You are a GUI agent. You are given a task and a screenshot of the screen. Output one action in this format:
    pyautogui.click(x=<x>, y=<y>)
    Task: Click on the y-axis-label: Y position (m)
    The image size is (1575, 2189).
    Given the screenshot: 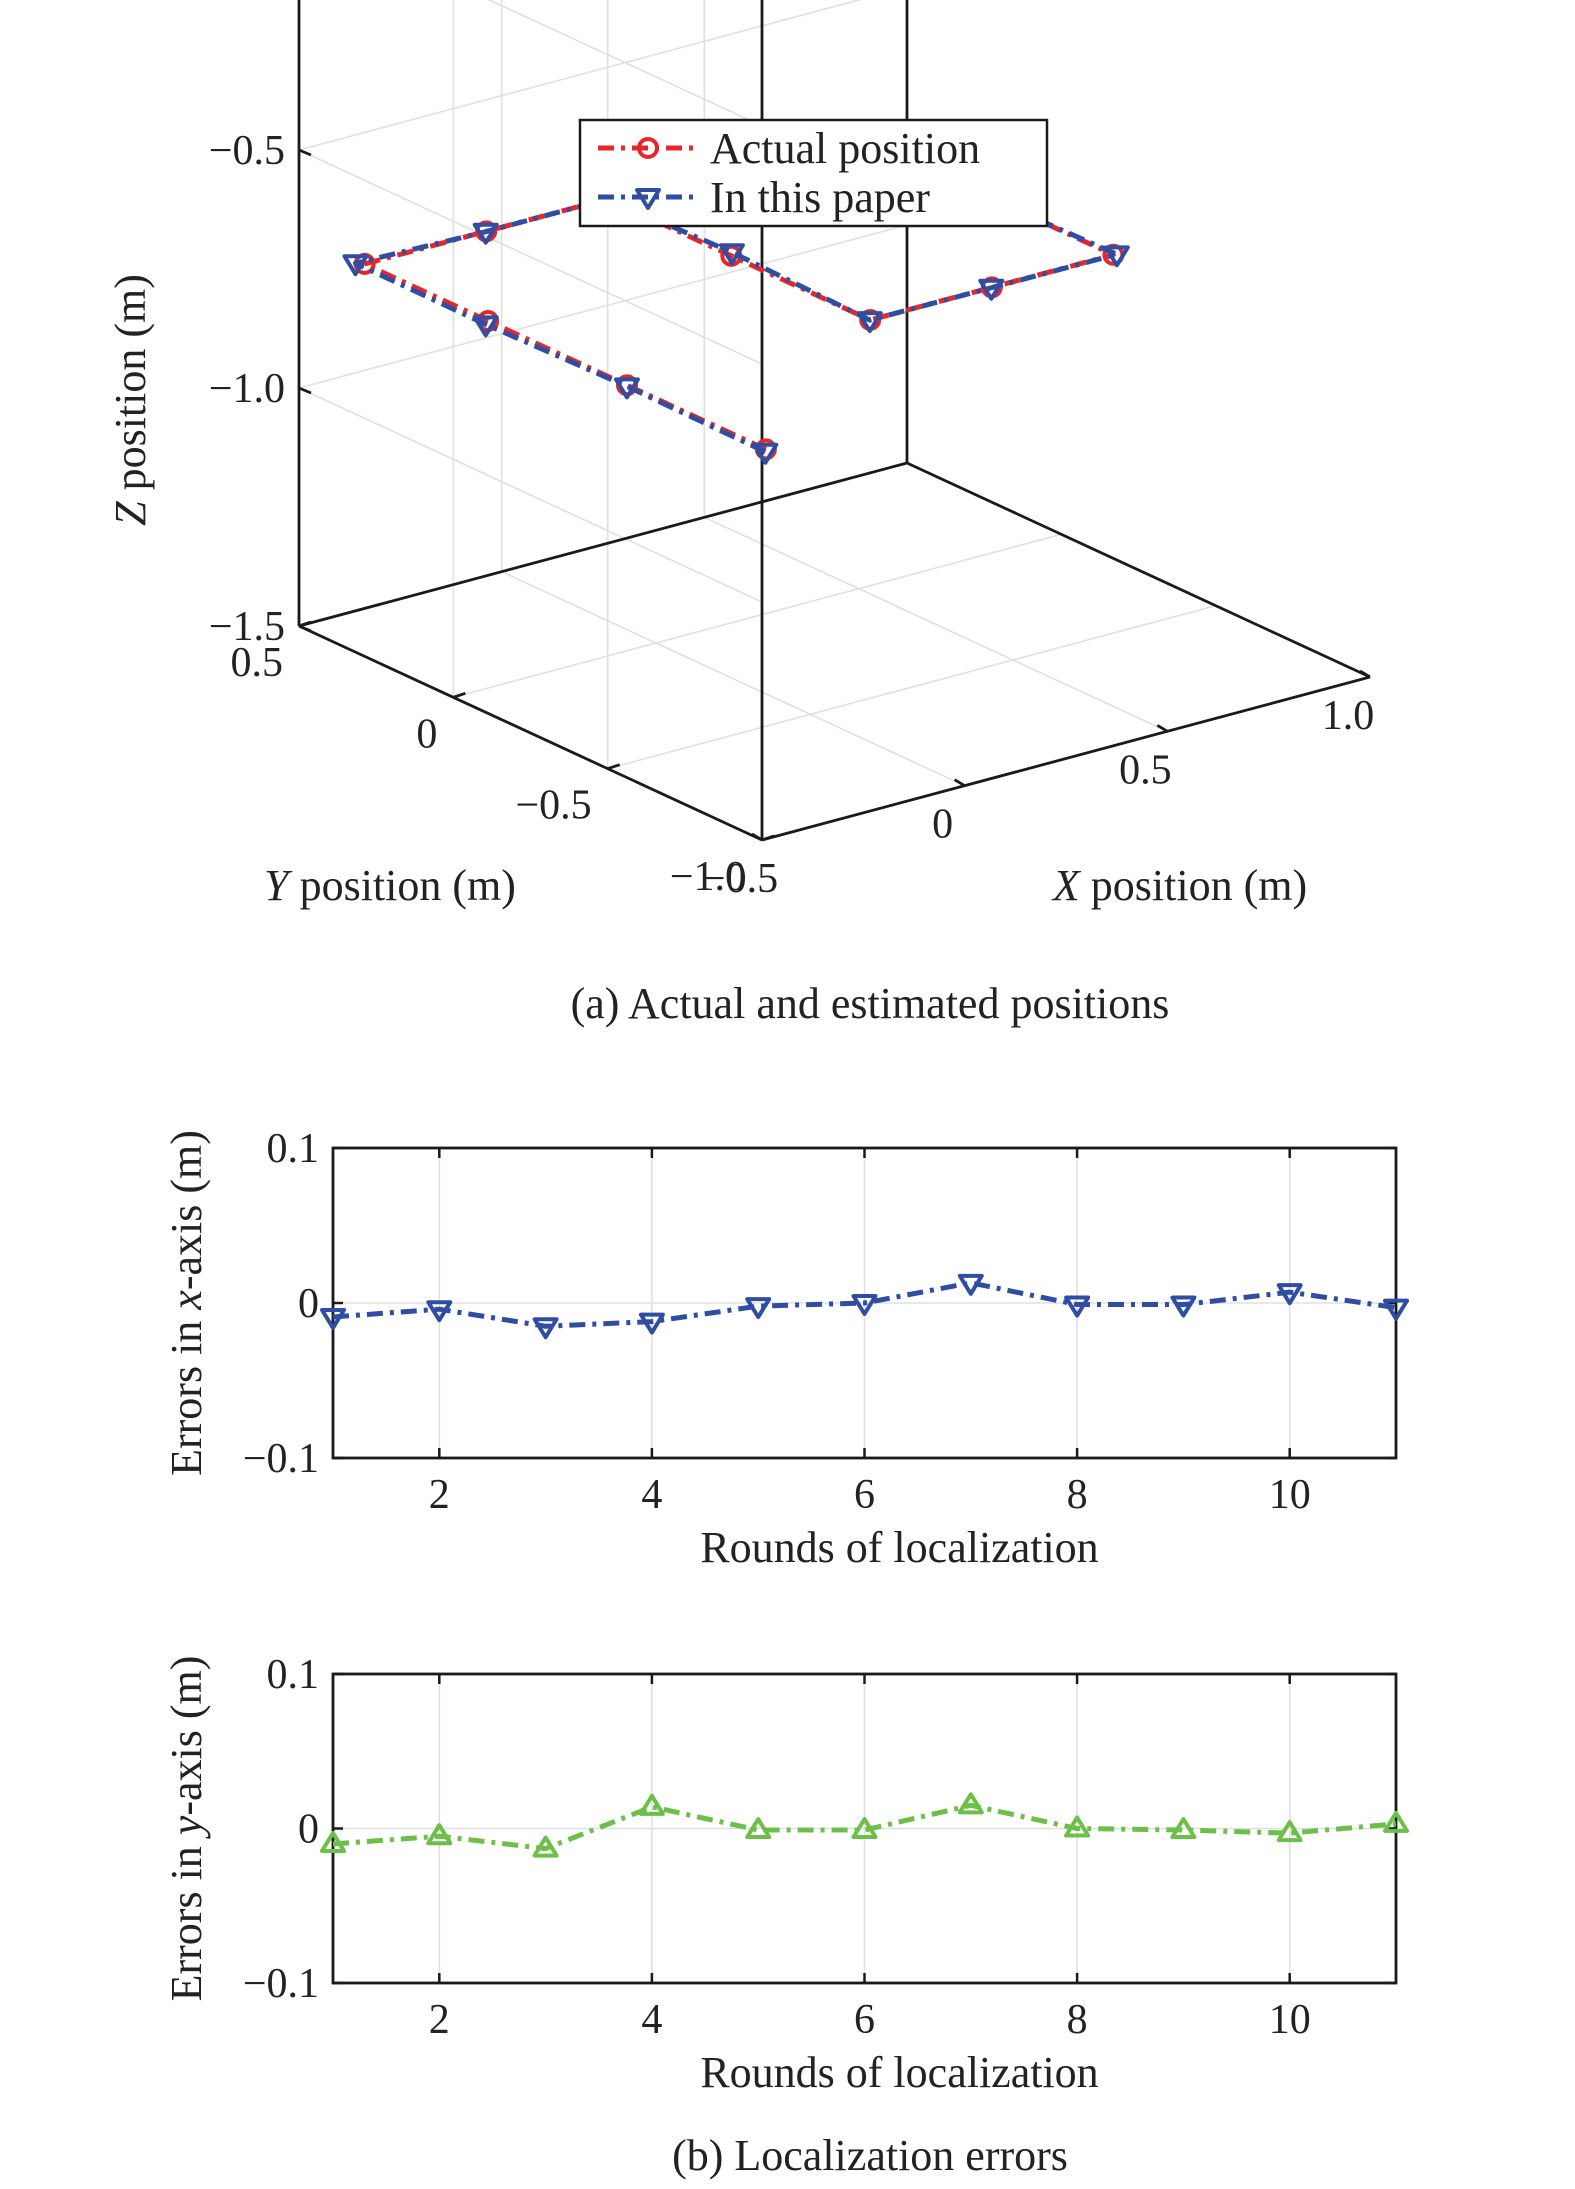 What is the action you would take?
    pyautogui.click(x=390, y=885)
    